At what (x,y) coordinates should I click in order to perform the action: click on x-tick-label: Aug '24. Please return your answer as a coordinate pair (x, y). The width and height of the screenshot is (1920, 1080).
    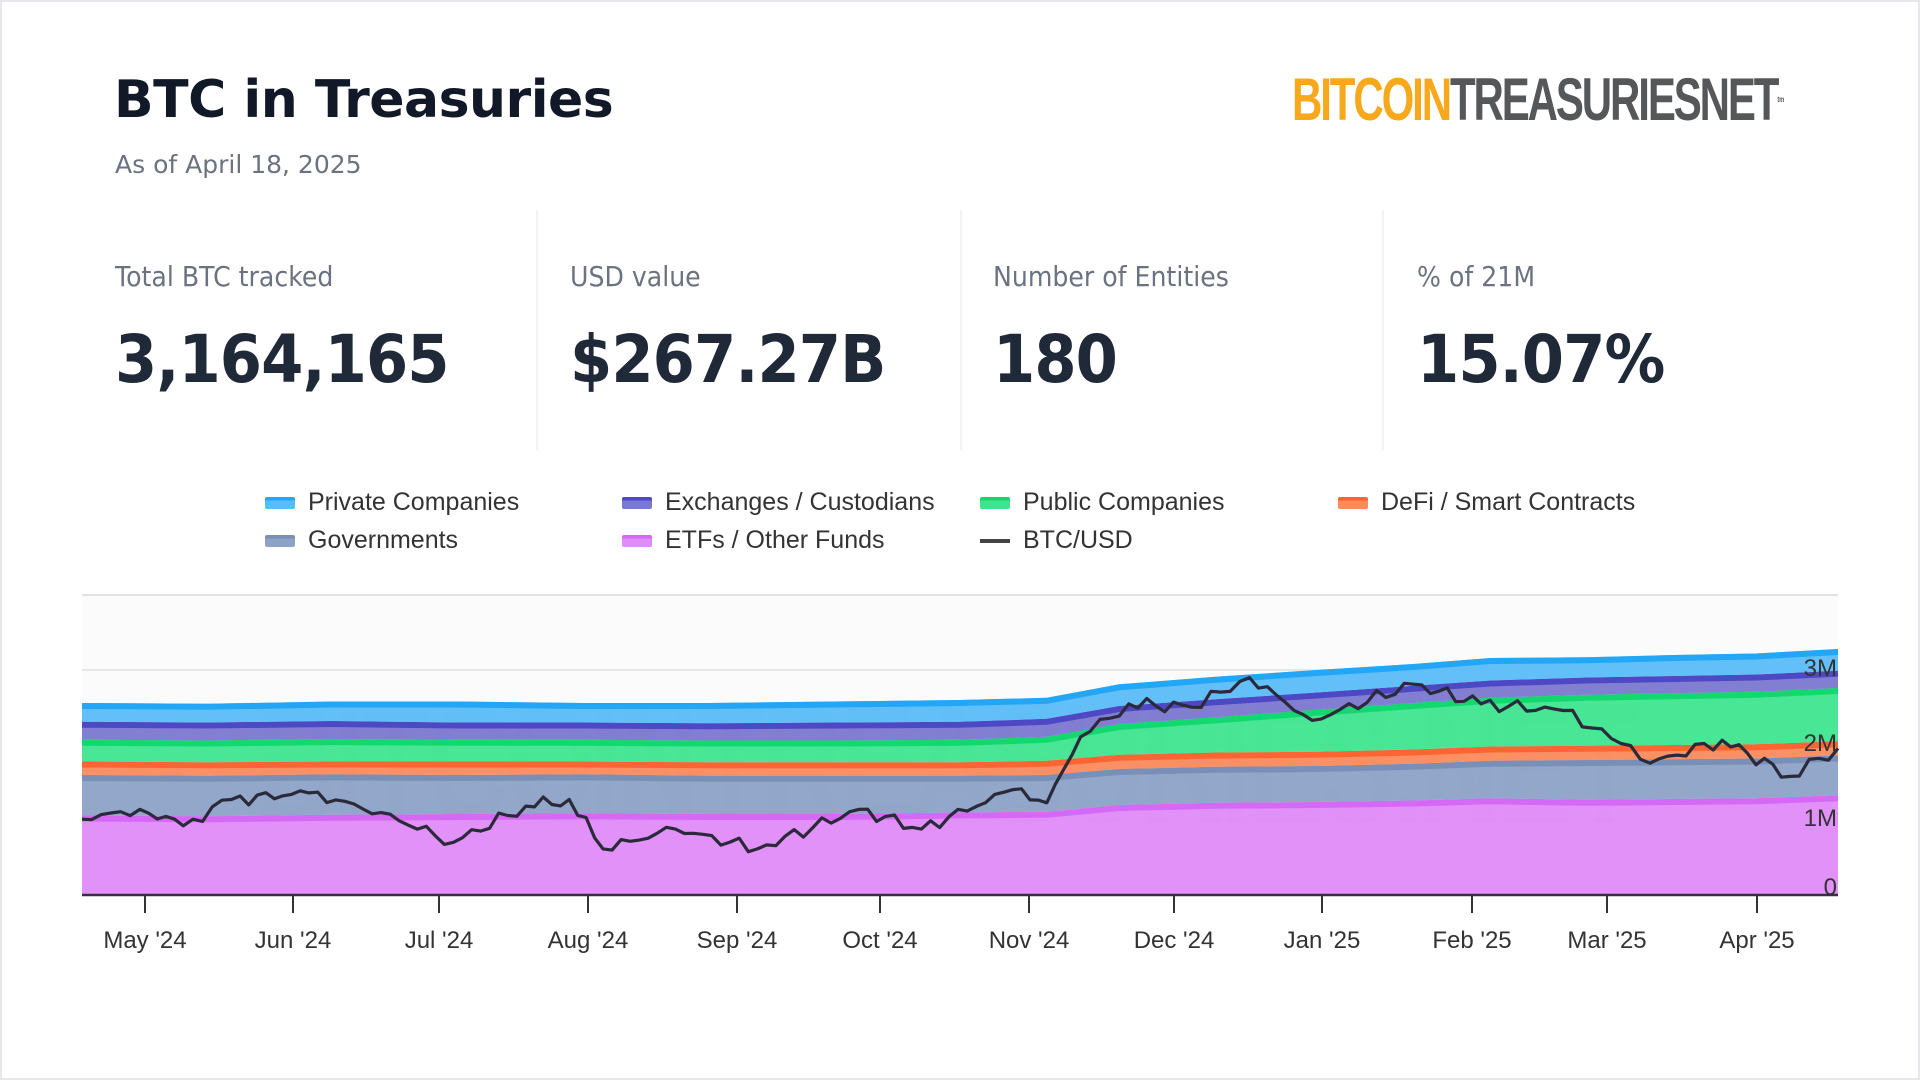
    Looking at the image, I should click on (588, 940).